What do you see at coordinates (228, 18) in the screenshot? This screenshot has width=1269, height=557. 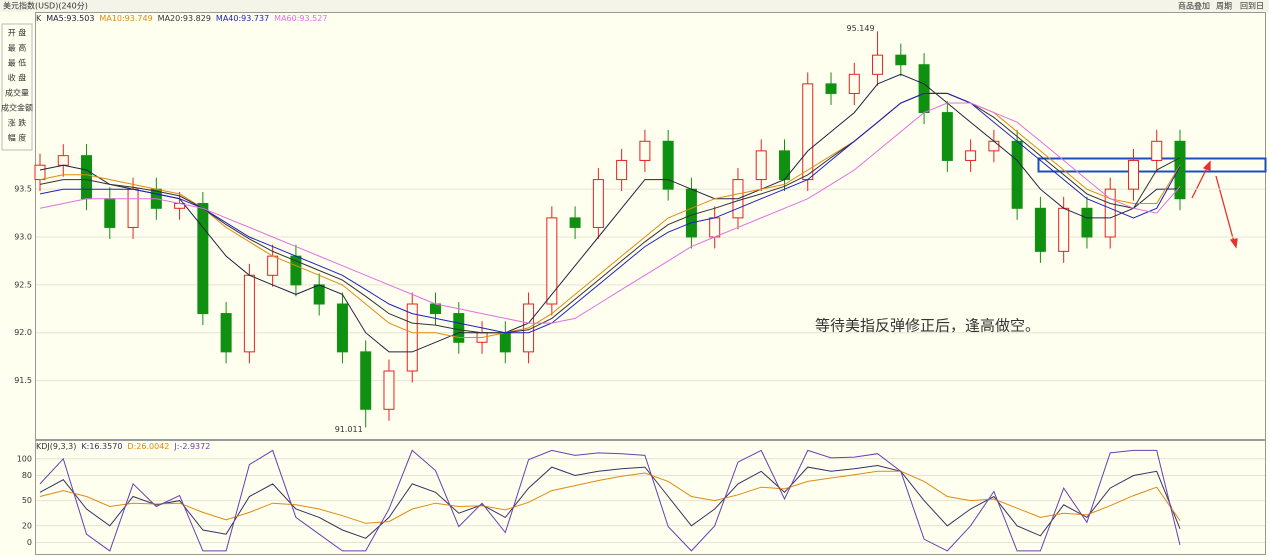 I see `legend-name: MA40:` at bounding box center [228, 18].